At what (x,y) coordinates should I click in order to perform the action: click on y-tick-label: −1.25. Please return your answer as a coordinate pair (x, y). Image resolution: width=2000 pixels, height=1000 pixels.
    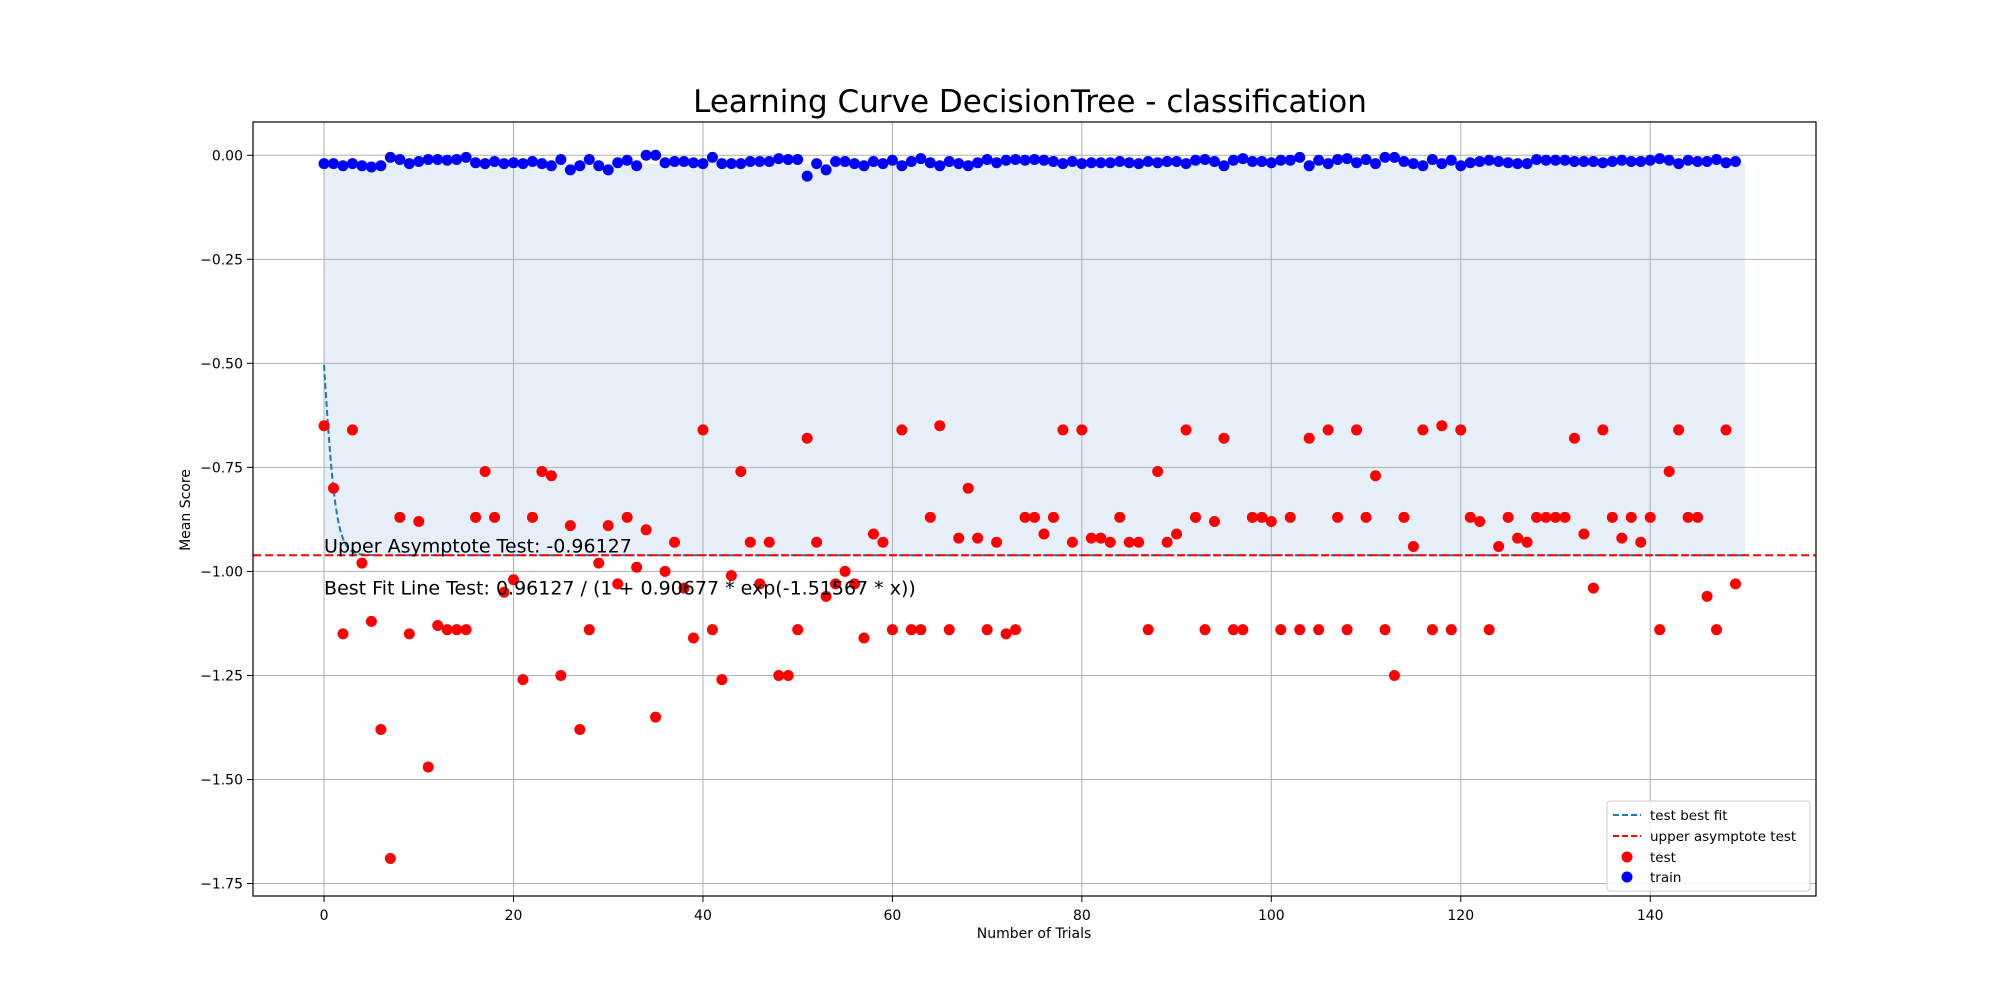
    Looking at the image, I should click on (221, 676).